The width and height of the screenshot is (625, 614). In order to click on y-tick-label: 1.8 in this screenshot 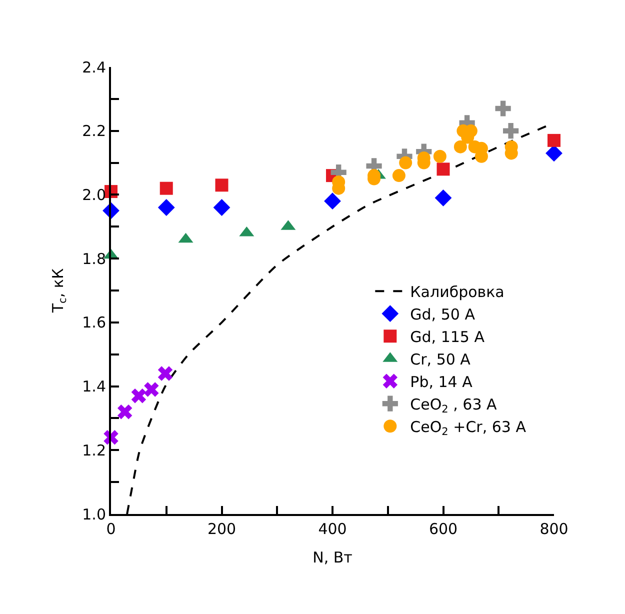, I will do `click(94, 259)`.